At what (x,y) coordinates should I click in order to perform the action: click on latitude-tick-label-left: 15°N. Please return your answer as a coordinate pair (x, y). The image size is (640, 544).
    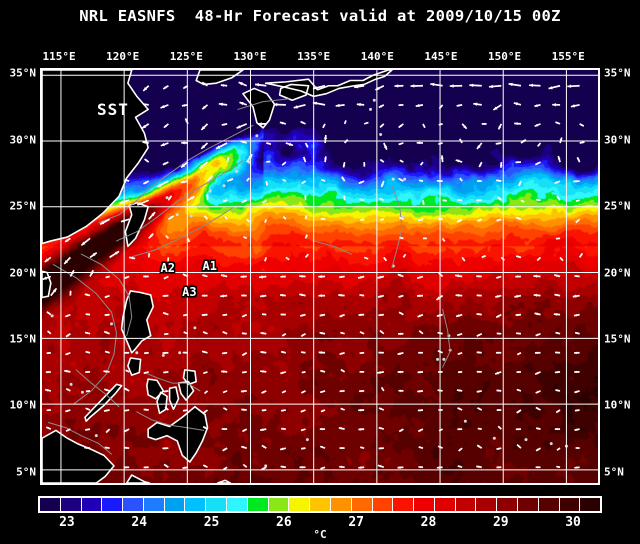
    Looking at the image, I should click on (23, 339).